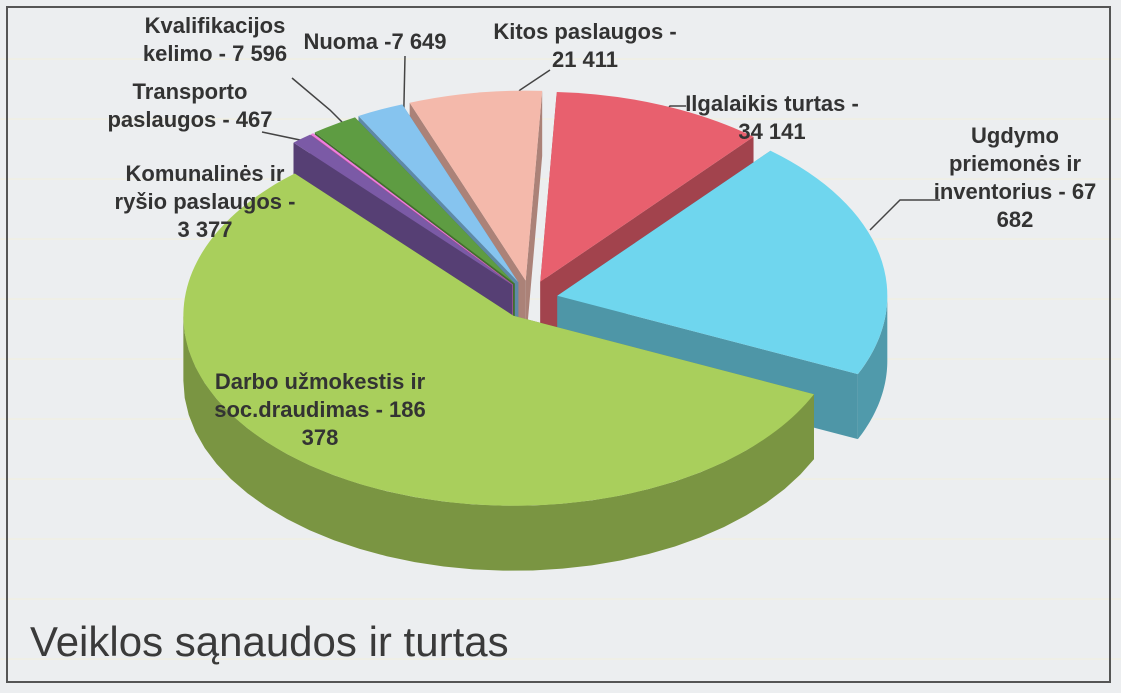  Describe the element at coordinates (585, 45) in the screenshot. I see `data-label: Kitos paslaugos - 21 411` at that location.